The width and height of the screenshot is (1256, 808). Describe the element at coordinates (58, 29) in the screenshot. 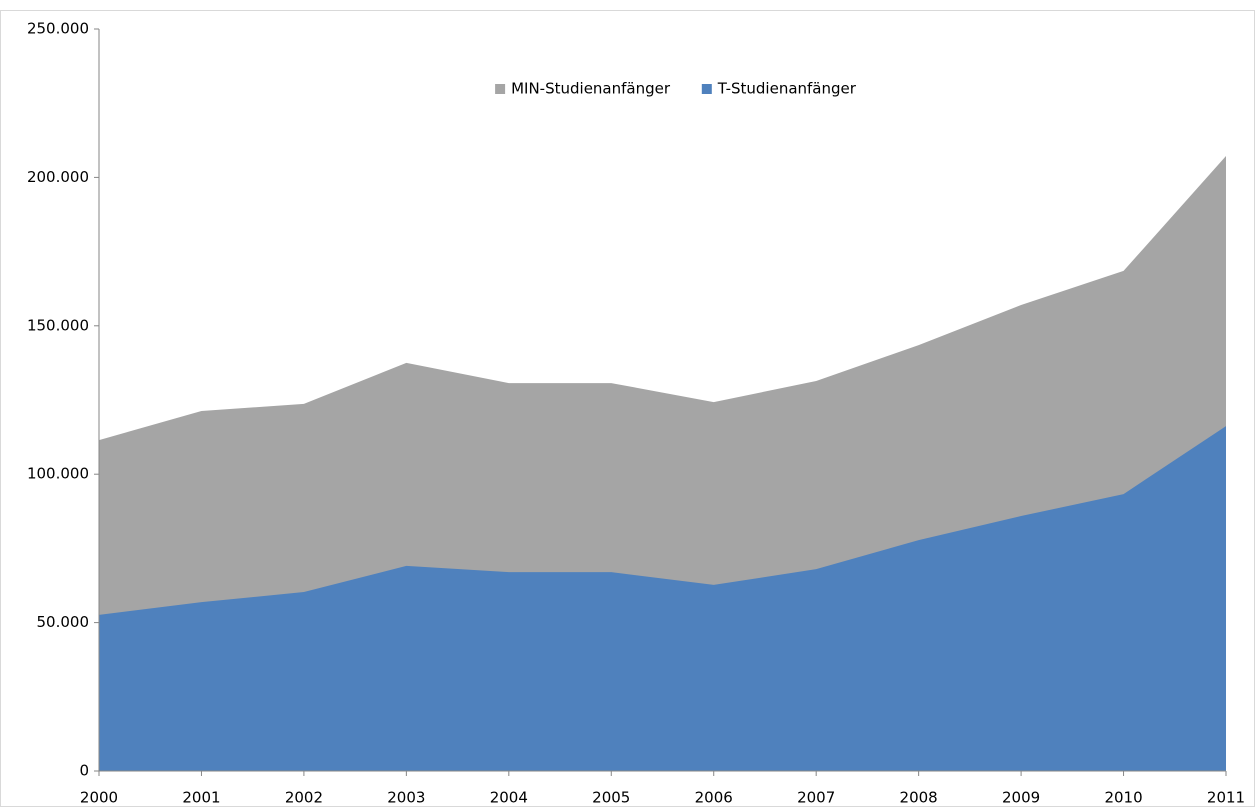

I see `y-tick-label: 250.000` at that location.